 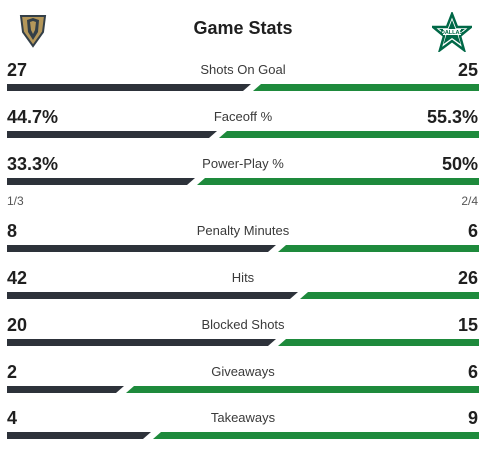 What do you see at coordinates (33, 117) in the screenshot?
I see `home-value: 44.7%` at bounding box center [33, 117].